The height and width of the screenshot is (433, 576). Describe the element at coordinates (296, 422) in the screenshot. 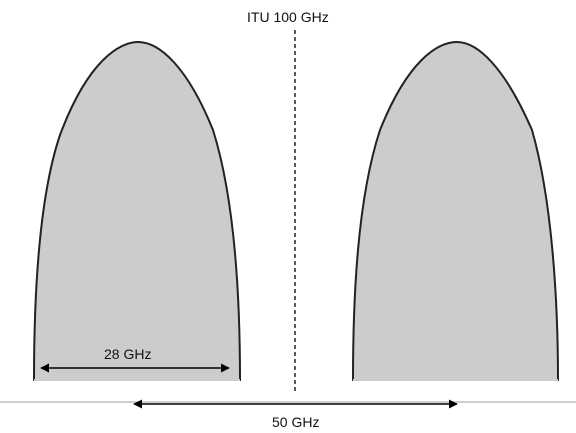

I see `channel-spacing-label: 50 GHz` at that location.